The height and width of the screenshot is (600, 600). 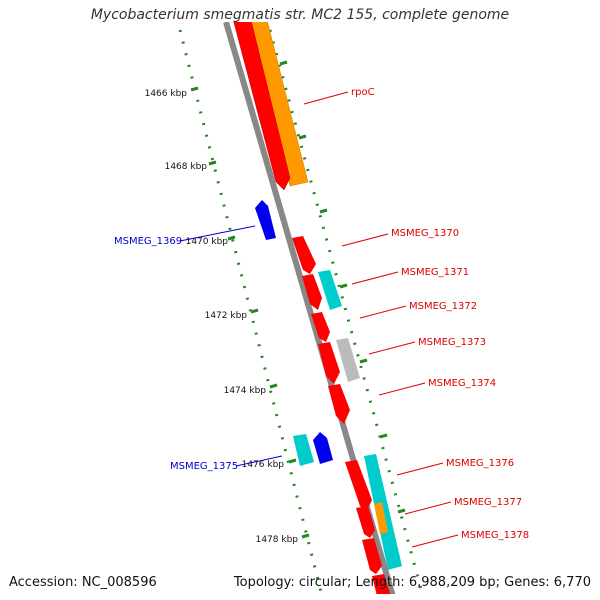 What do you see at coordinates (495, 535) in the screenshot?
I see `label-msmeg-1378: MSMEG_1378` at bounding box center [495, 535].